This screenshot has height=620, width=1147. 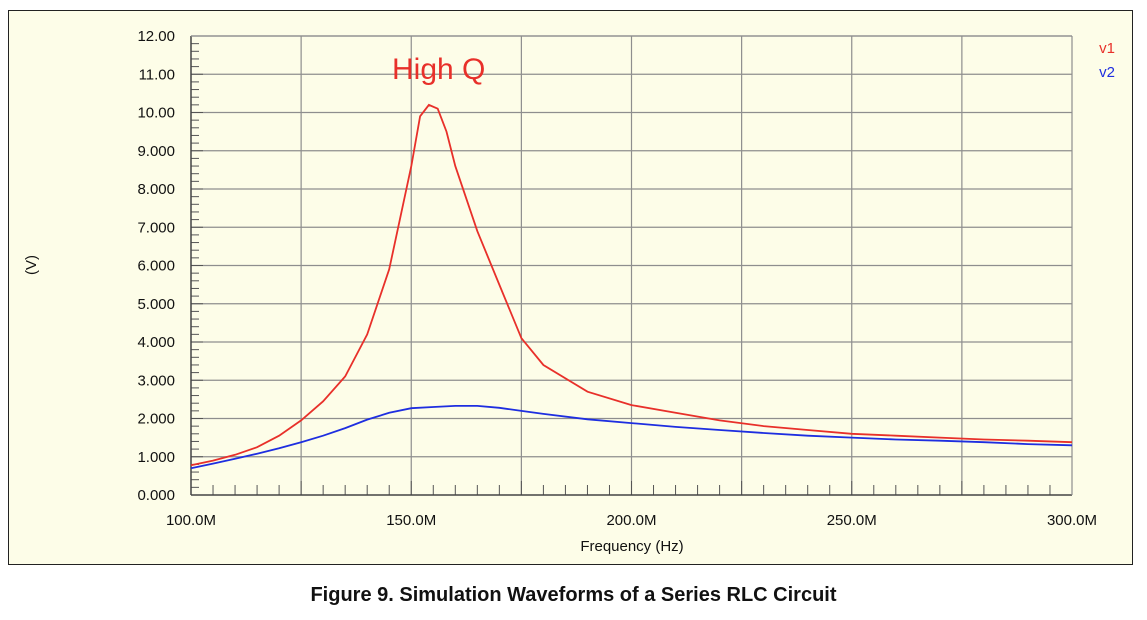 What do you see at coordinates (191, 520) in the screenshot?
I see `x-tick-label: 100.0M` at bounding box center [191, 520].